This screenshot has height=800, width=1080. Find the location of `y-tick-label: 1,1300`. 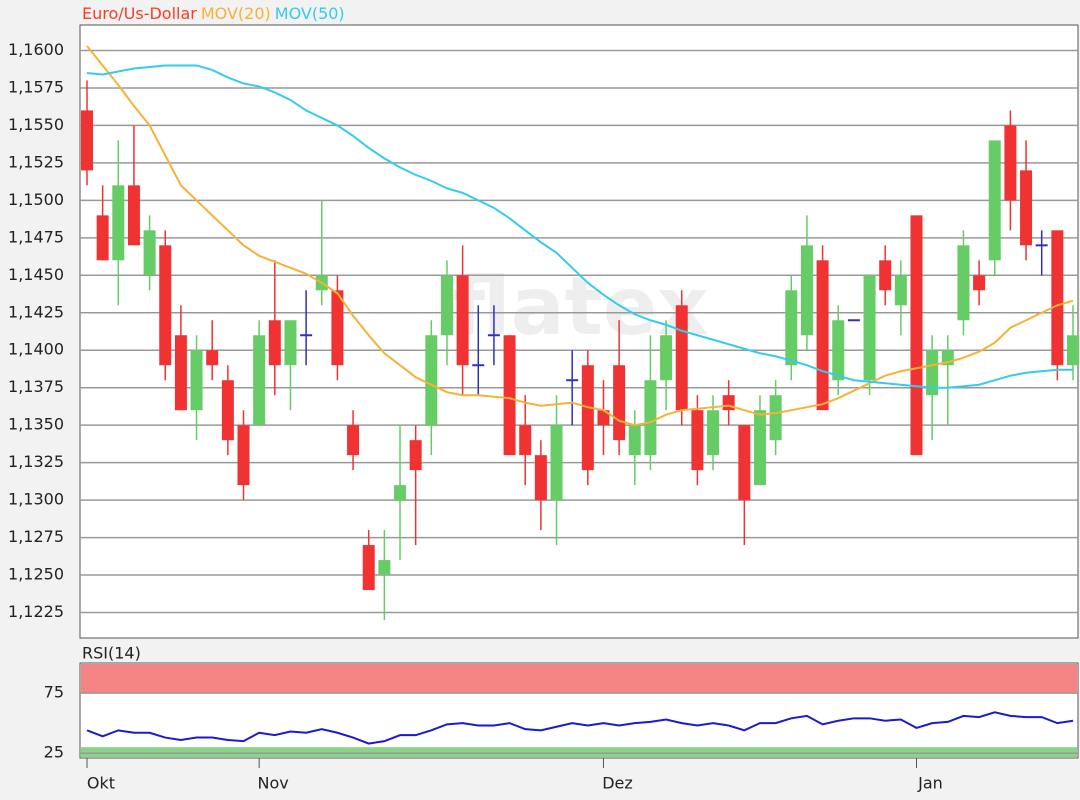

y-tick-label: 1,1300 is located at coordinates (36, 499).